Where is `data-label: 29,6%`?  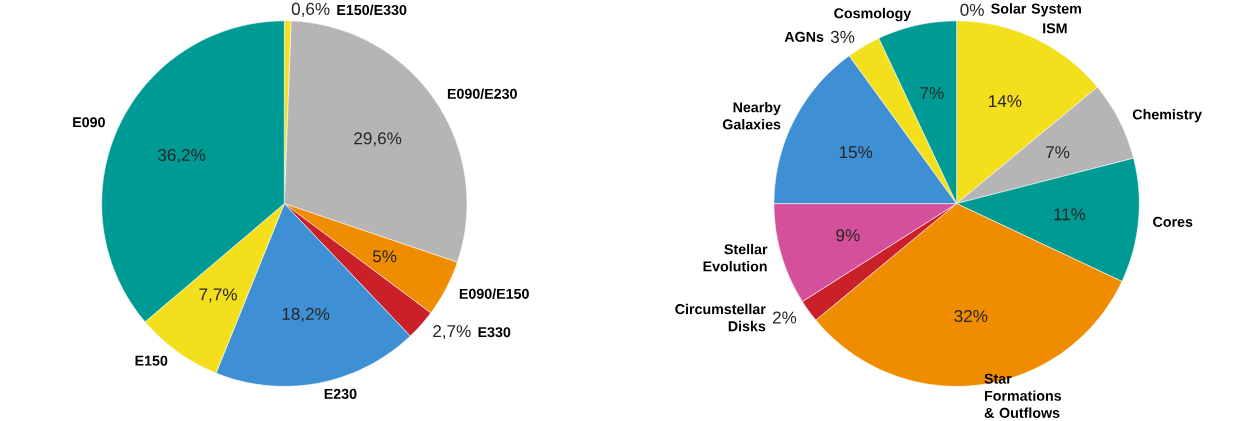
data-label: 29,6% is located at coordinates (378, 139).